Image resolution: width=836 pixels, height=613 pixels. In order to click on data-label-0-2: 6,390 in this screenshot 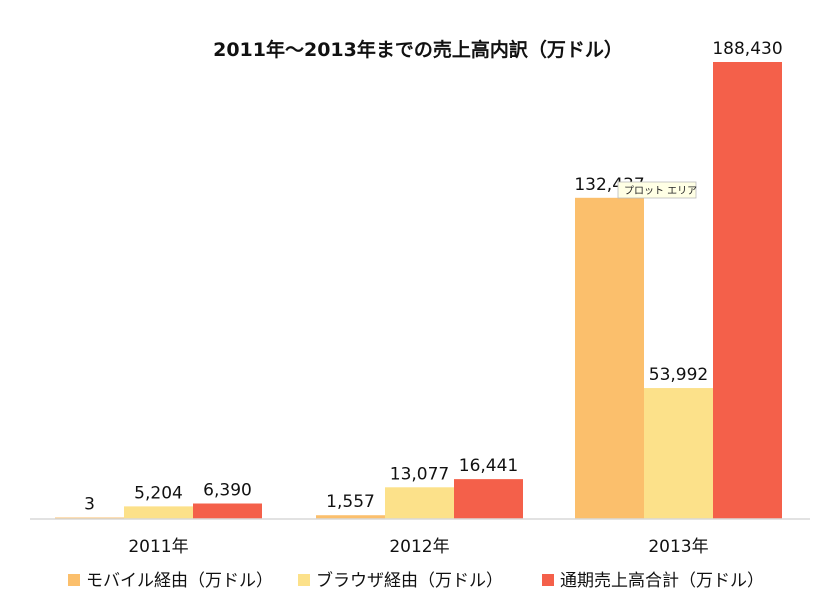, I will do `click(227, 491)`.